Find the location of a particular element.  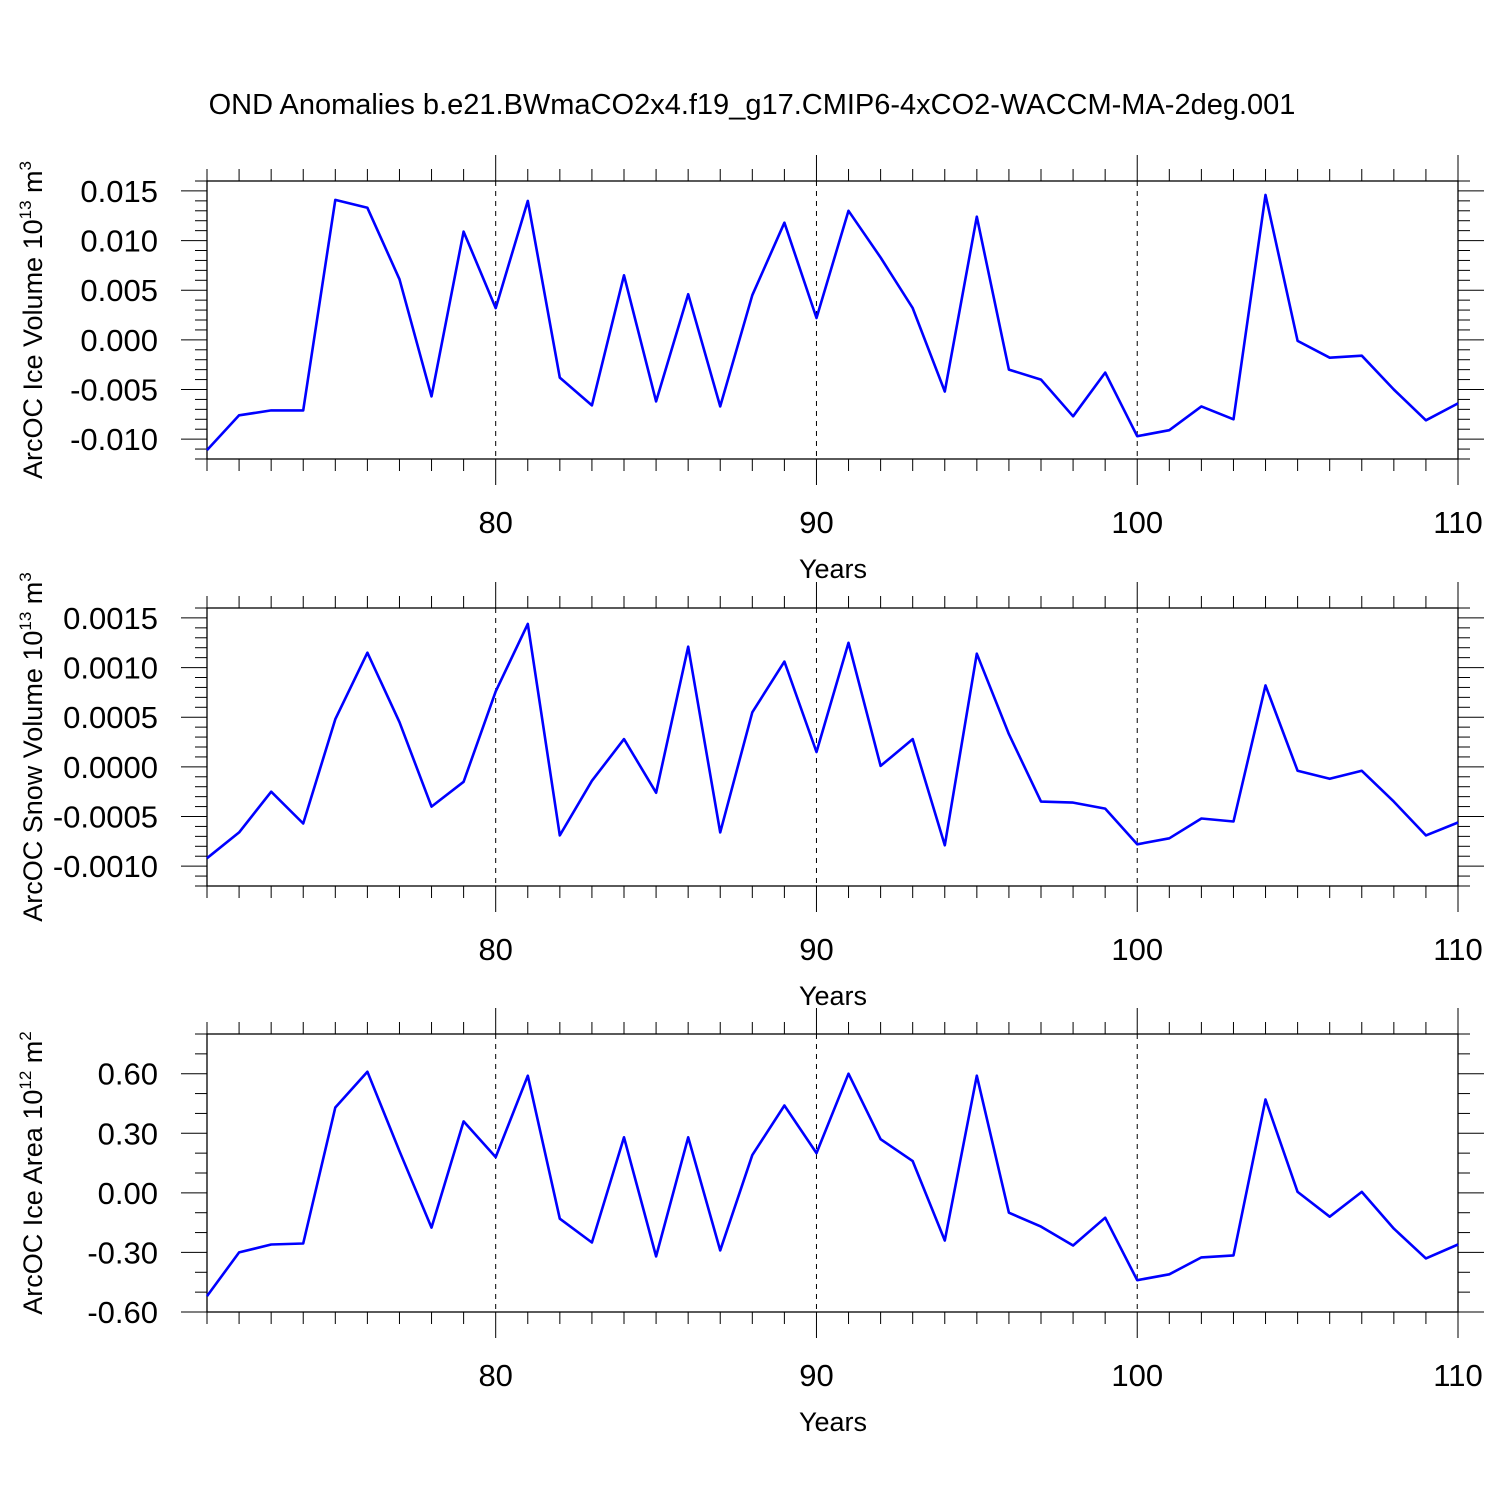

y-axis-label: ArcOC Snow Volume 1013 m3 is located at coordinates (32, 747).